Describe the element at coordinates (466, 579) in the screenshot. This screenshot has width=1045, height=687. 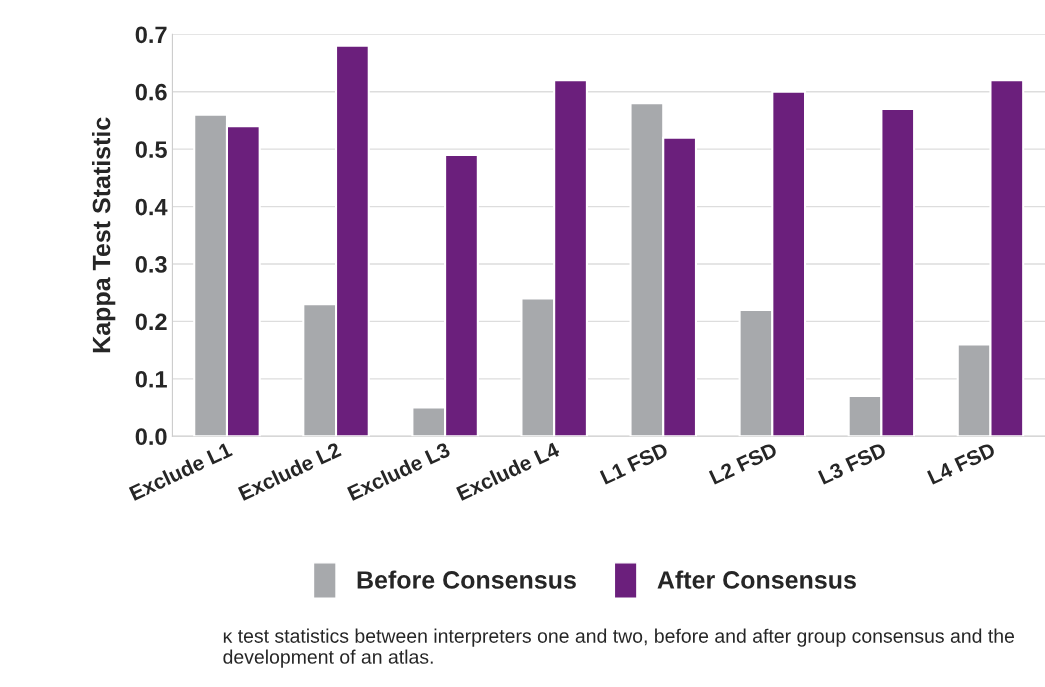
I see `legend-label: Before Consensus` at that location.